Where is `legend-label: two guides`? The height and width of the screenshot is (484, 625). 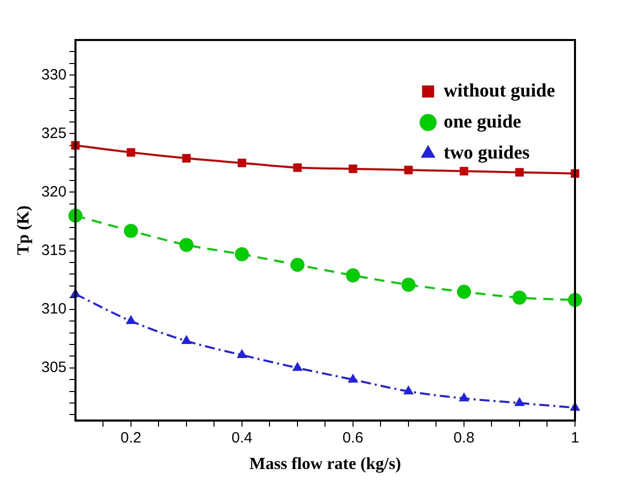 legend-label: two guides is located at coordinates (487, 153).